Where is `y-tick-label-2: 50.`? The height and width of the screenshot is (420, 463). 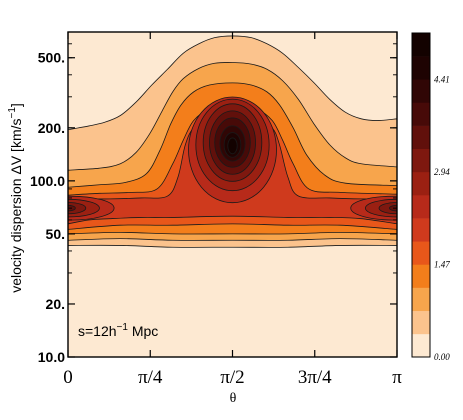
y-tick-label-2: 50. is located at coordinates (55, 234).